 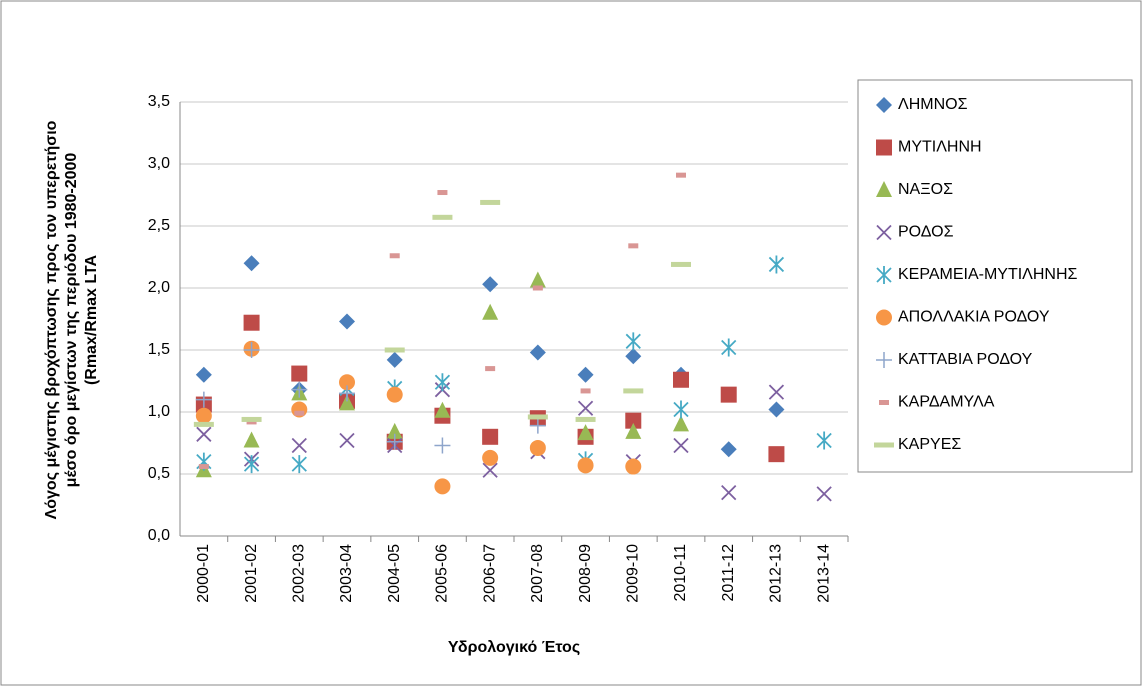 What do you see at coordinates (940, 147) in the screenshot?
I see `legend-label: ΜΥΤΙΛΗΝΗ` at bounding box center [940, 147].